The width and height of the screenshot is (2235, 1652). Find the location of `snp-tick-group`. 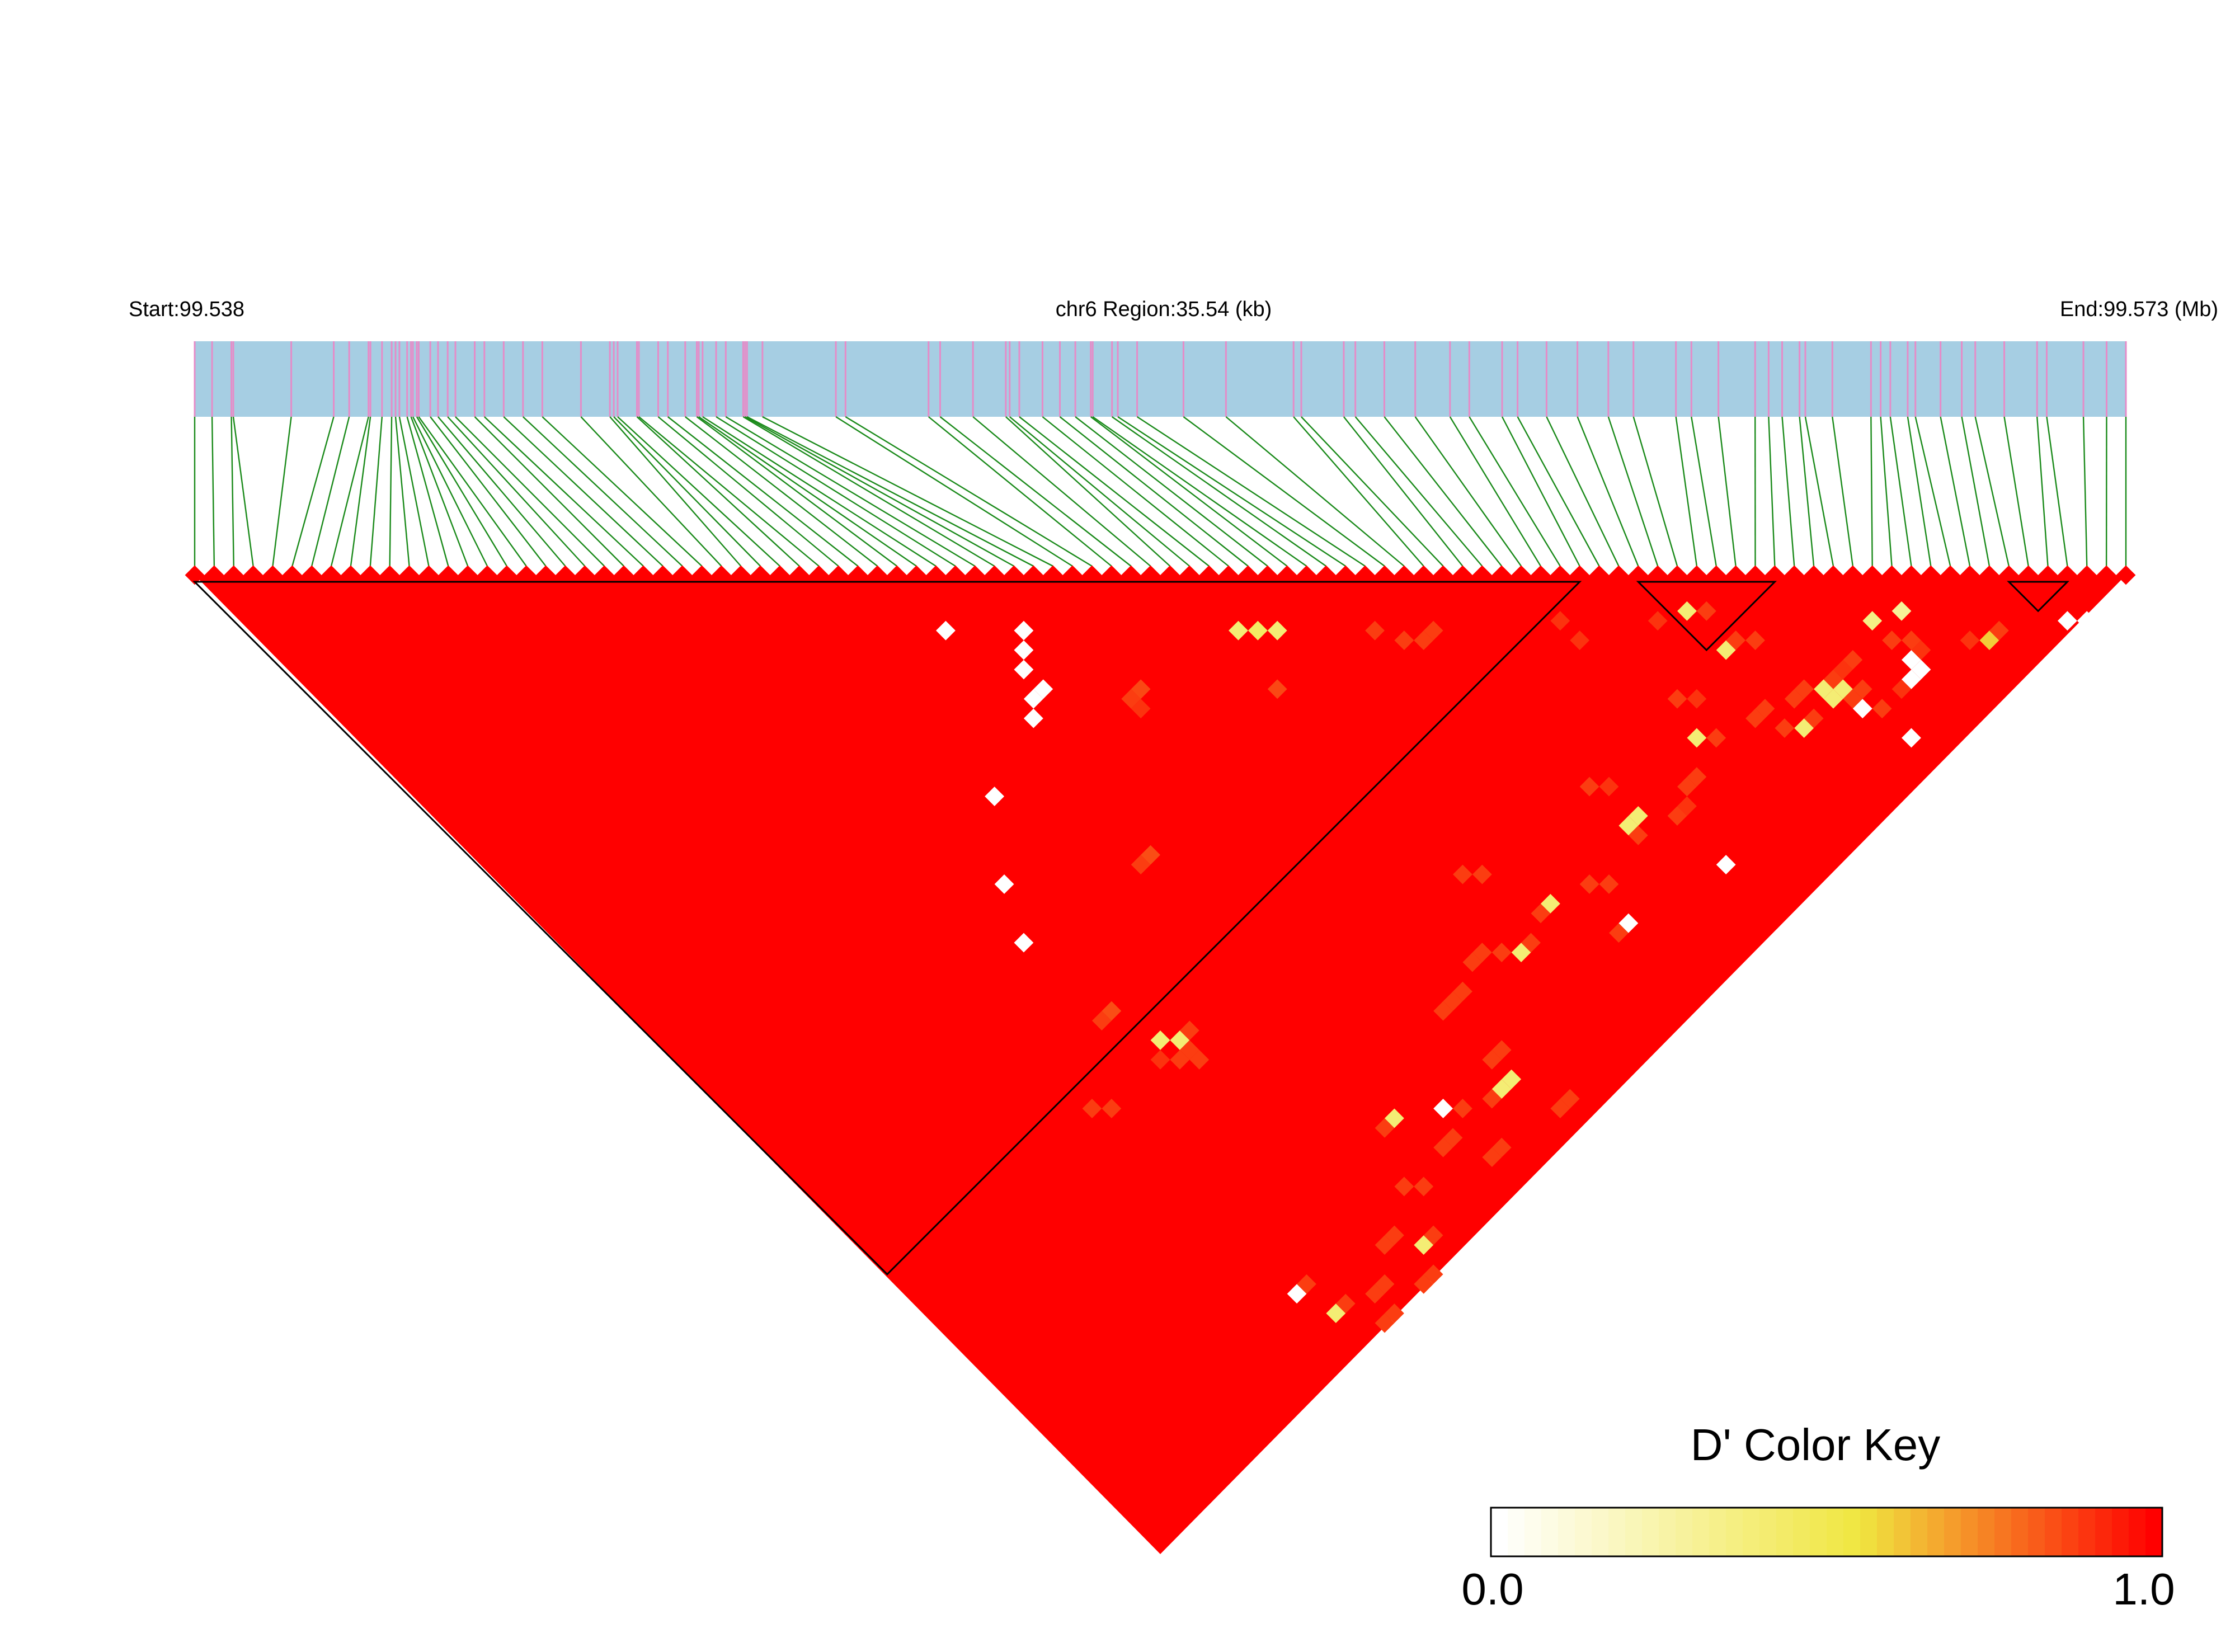

snp-tick-group is located at coordinates (1160, 379).